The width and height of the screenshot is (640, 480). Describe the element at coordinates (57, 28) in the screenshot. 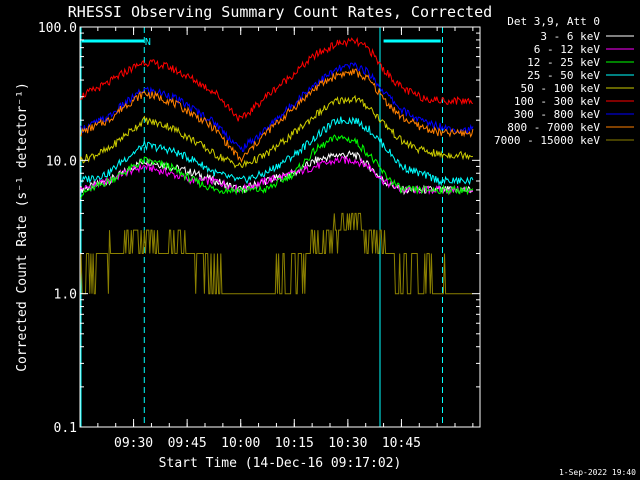

I see `y-tick-label: 100.0` at that location.